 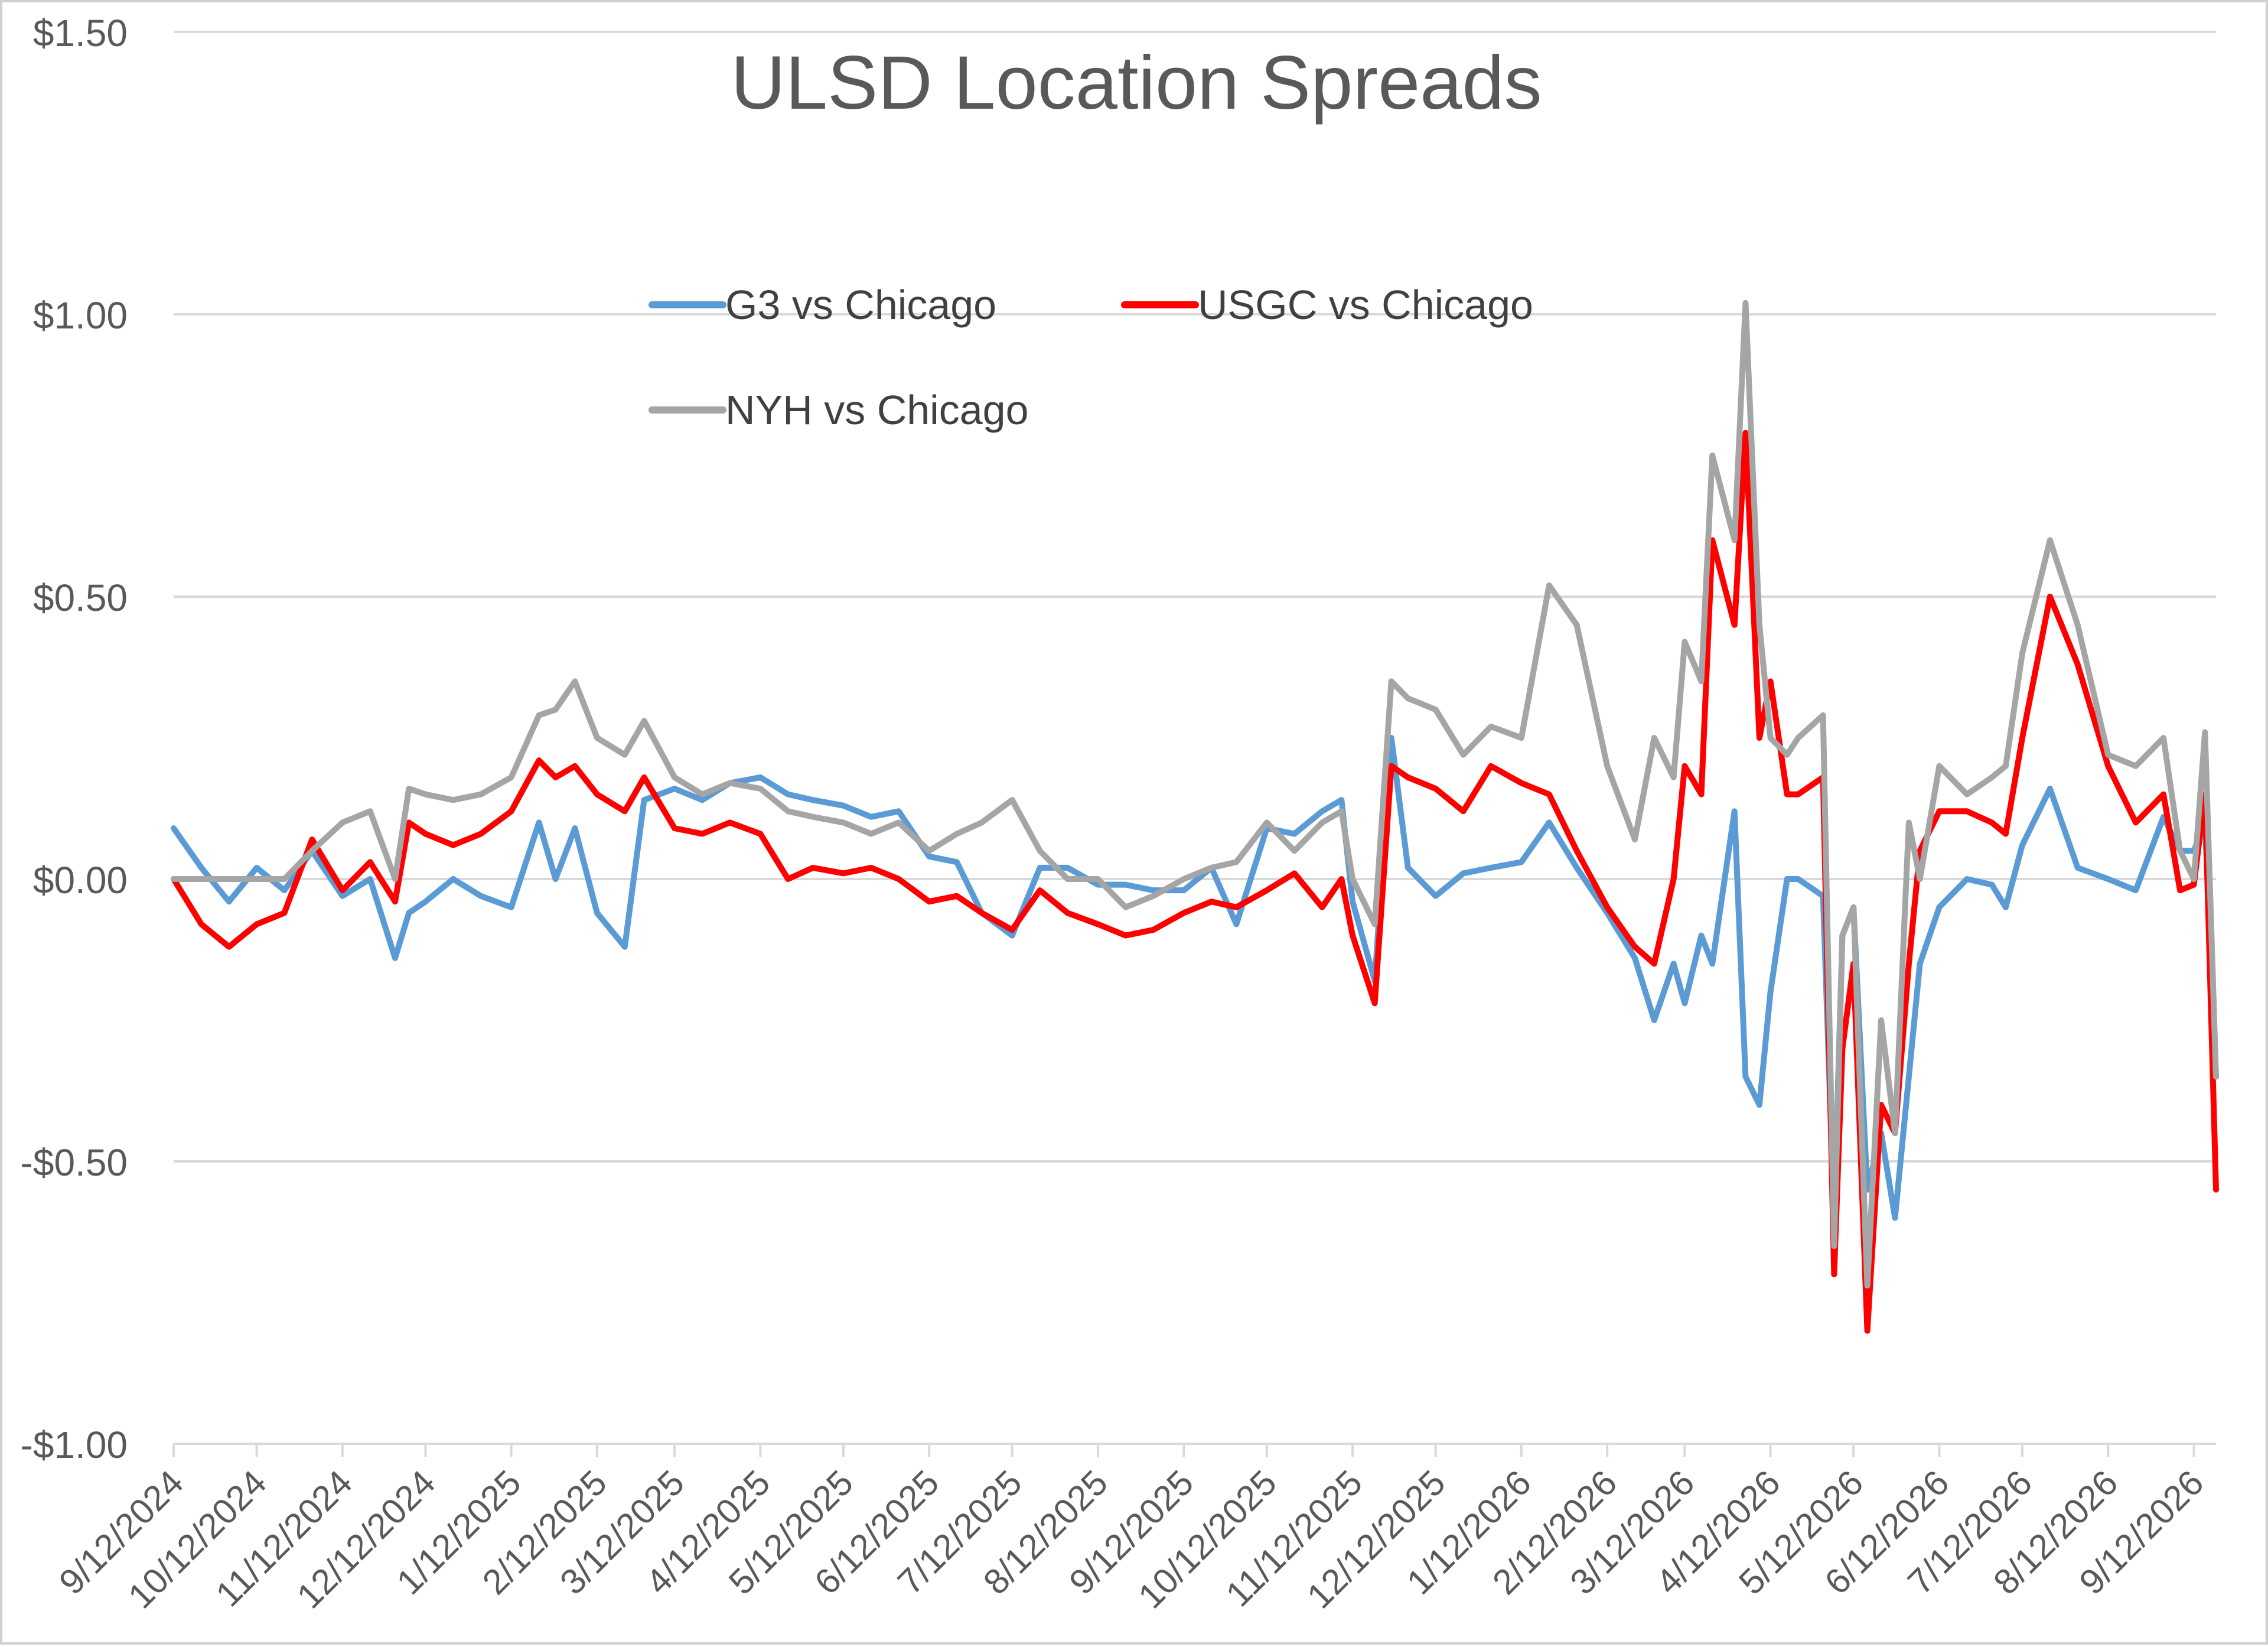 I want to click on y-tick-label: $0.50, so click(x=80, y=598).